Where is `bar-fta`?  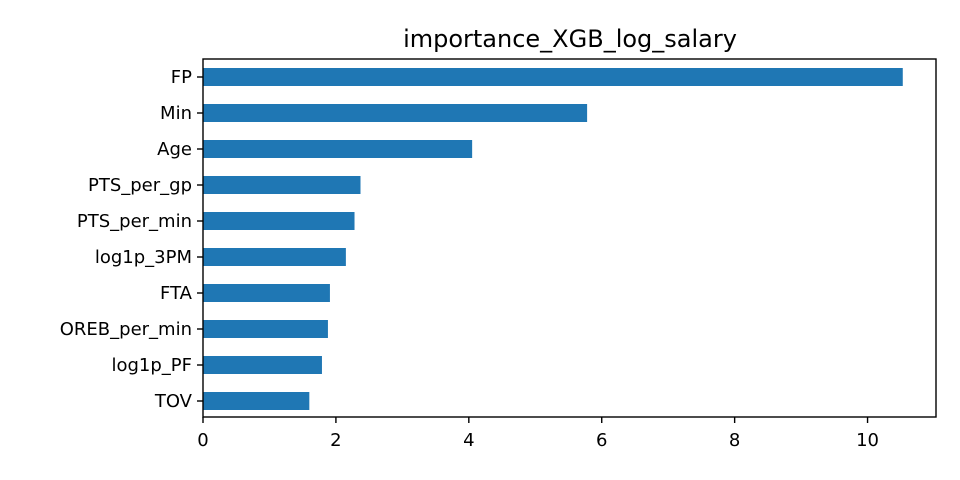
bar-fta is located at coordinates (266, 293).